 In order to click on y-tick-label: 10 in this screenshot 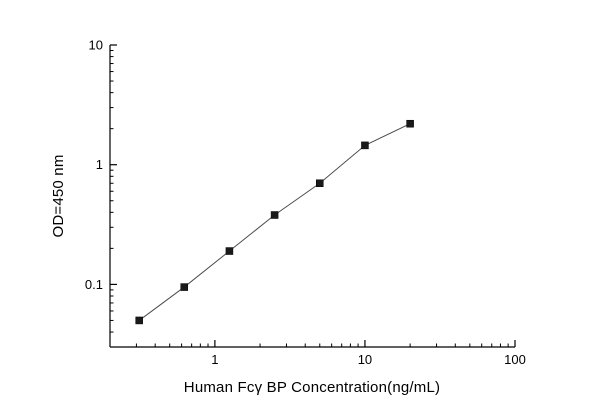, I will do `click(96, 45)`.